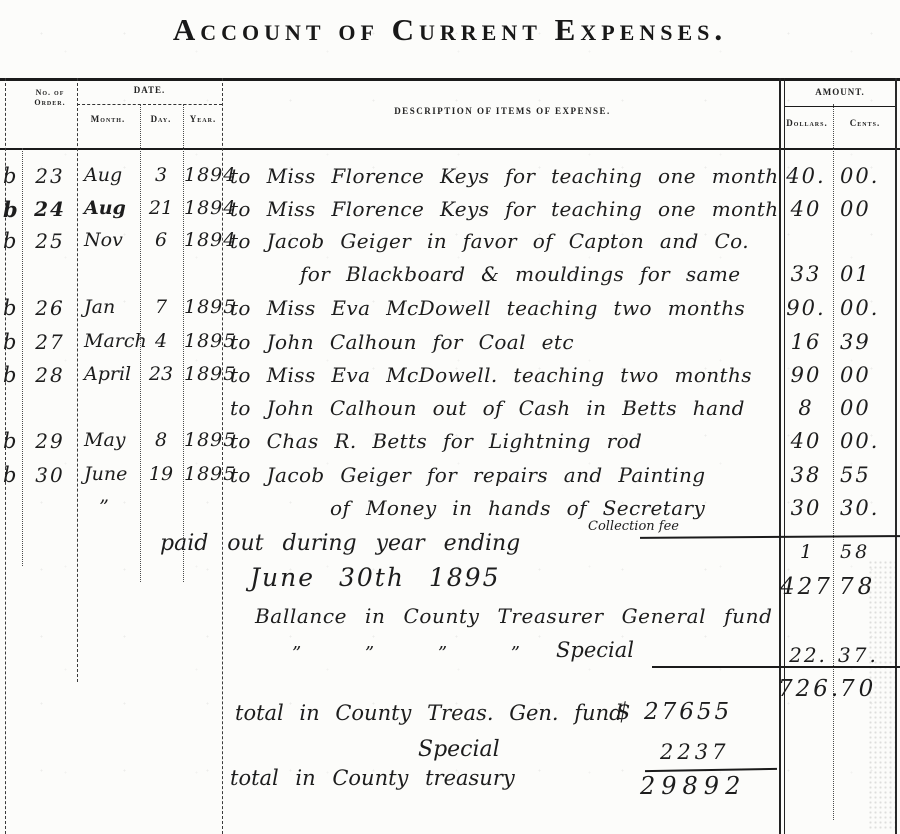 This screenshot has height=834, width=900. I want to click on amount-dollars: 30, so click(806, 508).